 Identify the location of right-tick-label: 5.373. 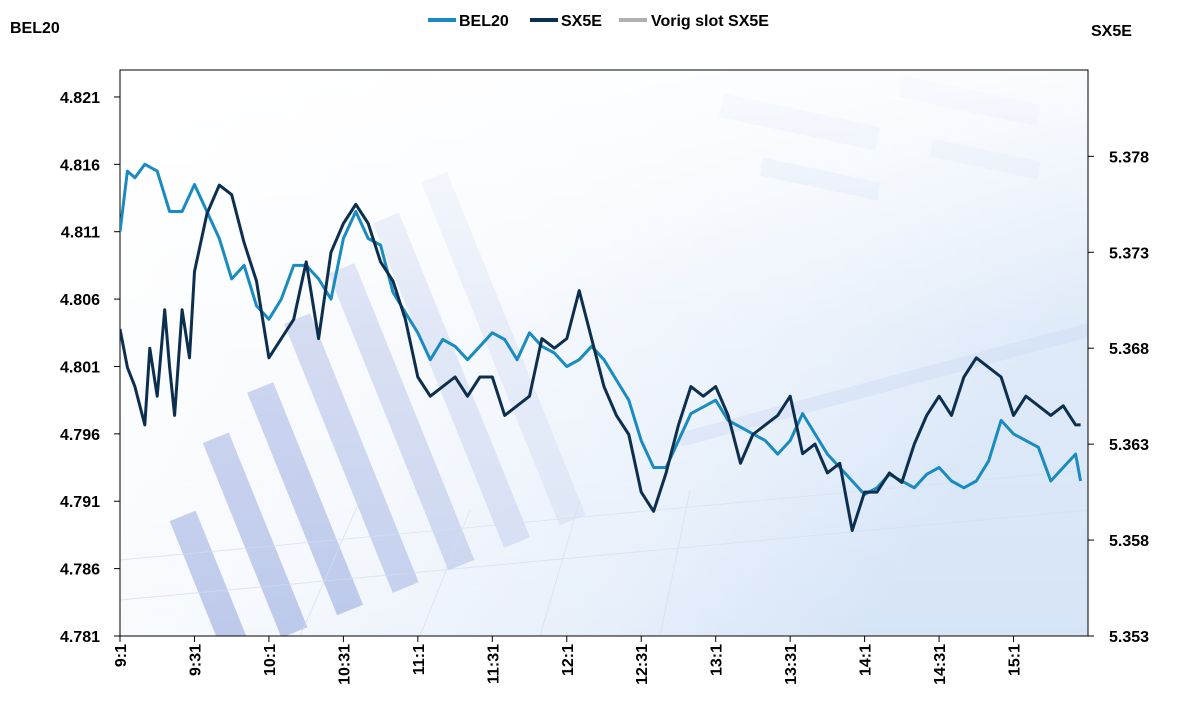
(1129, 253).